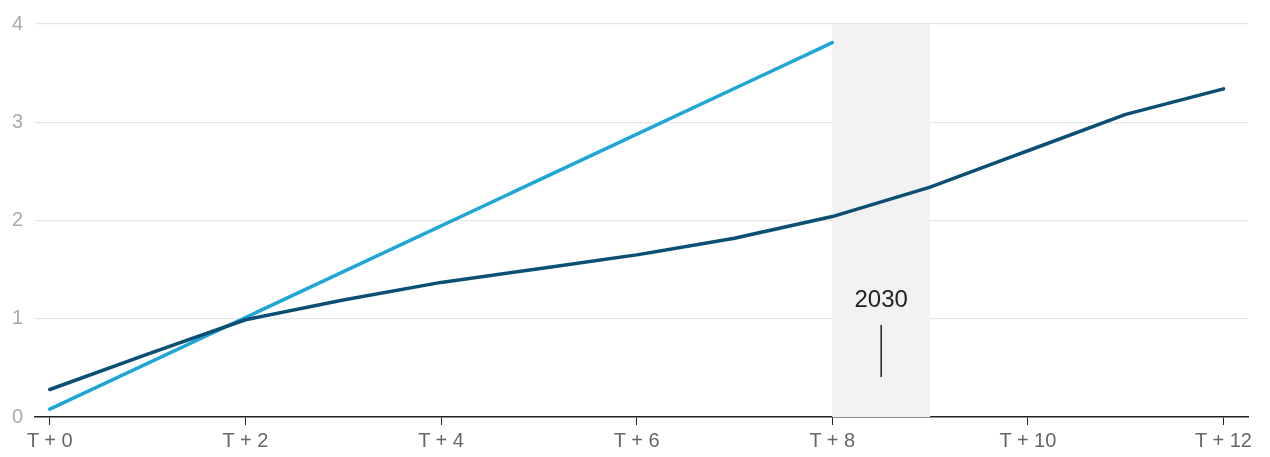 This screenshot has height=457, width=1270. What do you see at coordinates (18, 120) in the screenshot?
I see `y-tick-label: 3` at bounding box center [18, 120].